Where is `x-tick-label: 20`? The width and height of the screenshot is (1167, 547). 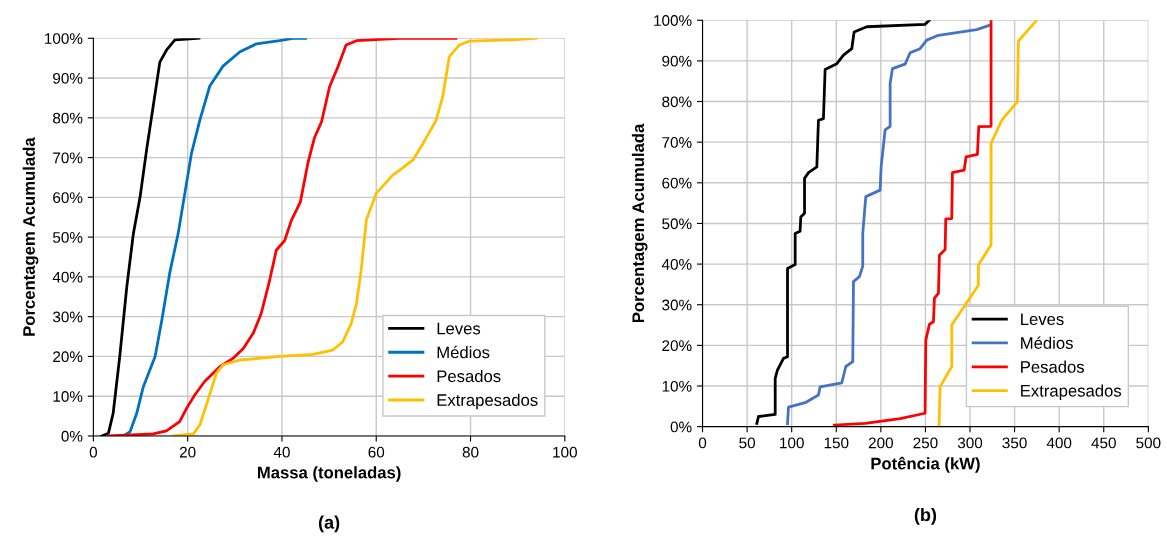 x-tick-label: 20 is located at coordinates (187, 452).